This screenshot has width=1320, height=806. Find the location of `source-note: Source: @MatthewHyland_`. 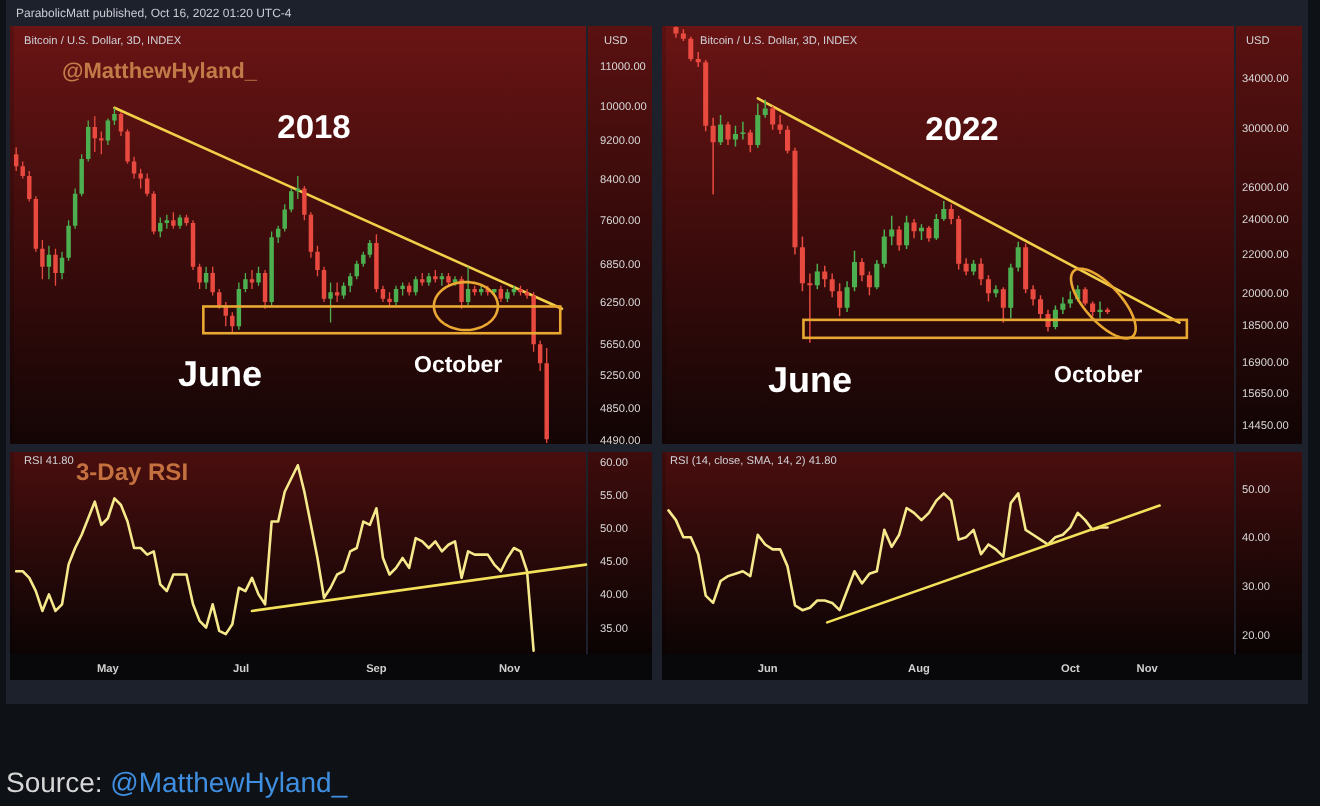

source-note: Source: @MatthewHyland_ is located at coordinates (177, 782).